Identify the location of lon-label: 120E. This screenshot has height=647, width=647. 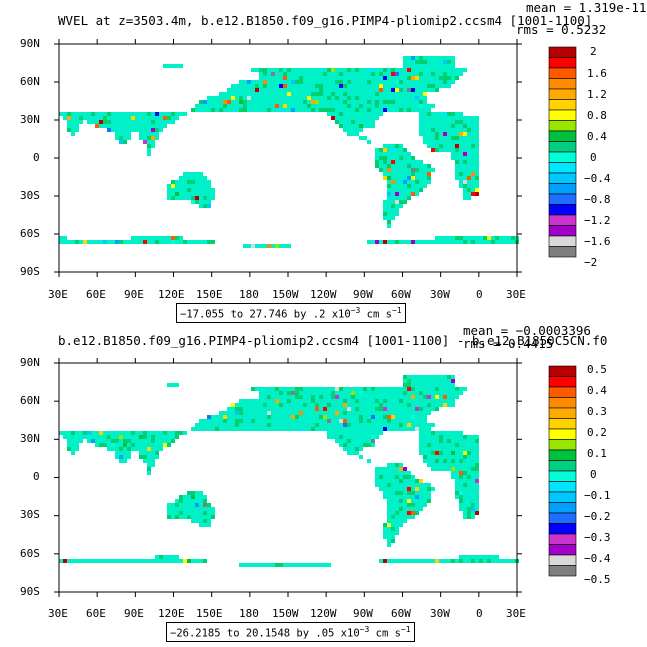
(171, 613).